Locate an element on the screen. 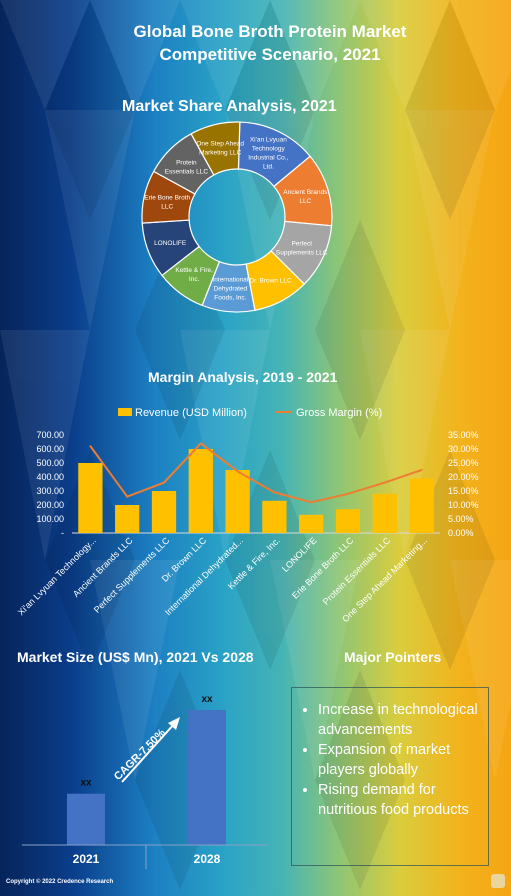 The width and height of the screenshot is (511, 896). y2-tick-label: 0.00% is located at coordinates (461, 533).